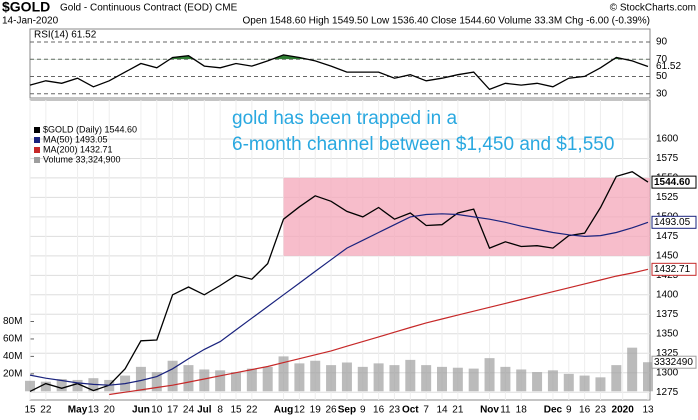 Image resolution: width=698 pixels, height=420 pixels. What do you see at coordinates (653, 8) in the screenshot?
I see `credit: © StockCharts.com` at bounding box center [653, 8].